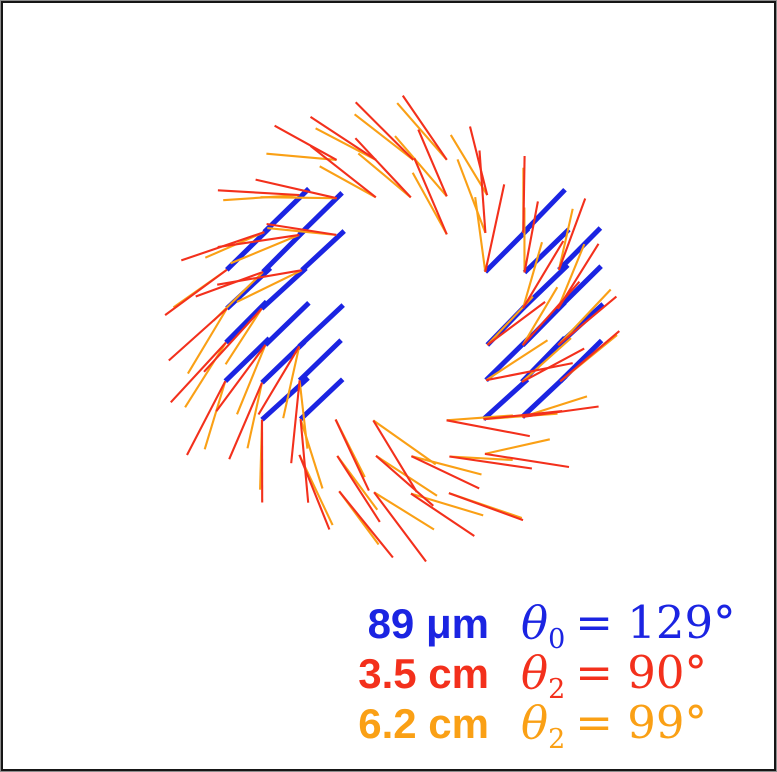 Image resolution: width=777 pixels, height=772 pixels. Describe the element at coordinates (428, 623) in the screenshot. I see `legend-scale-label: 89 μm` at that location.